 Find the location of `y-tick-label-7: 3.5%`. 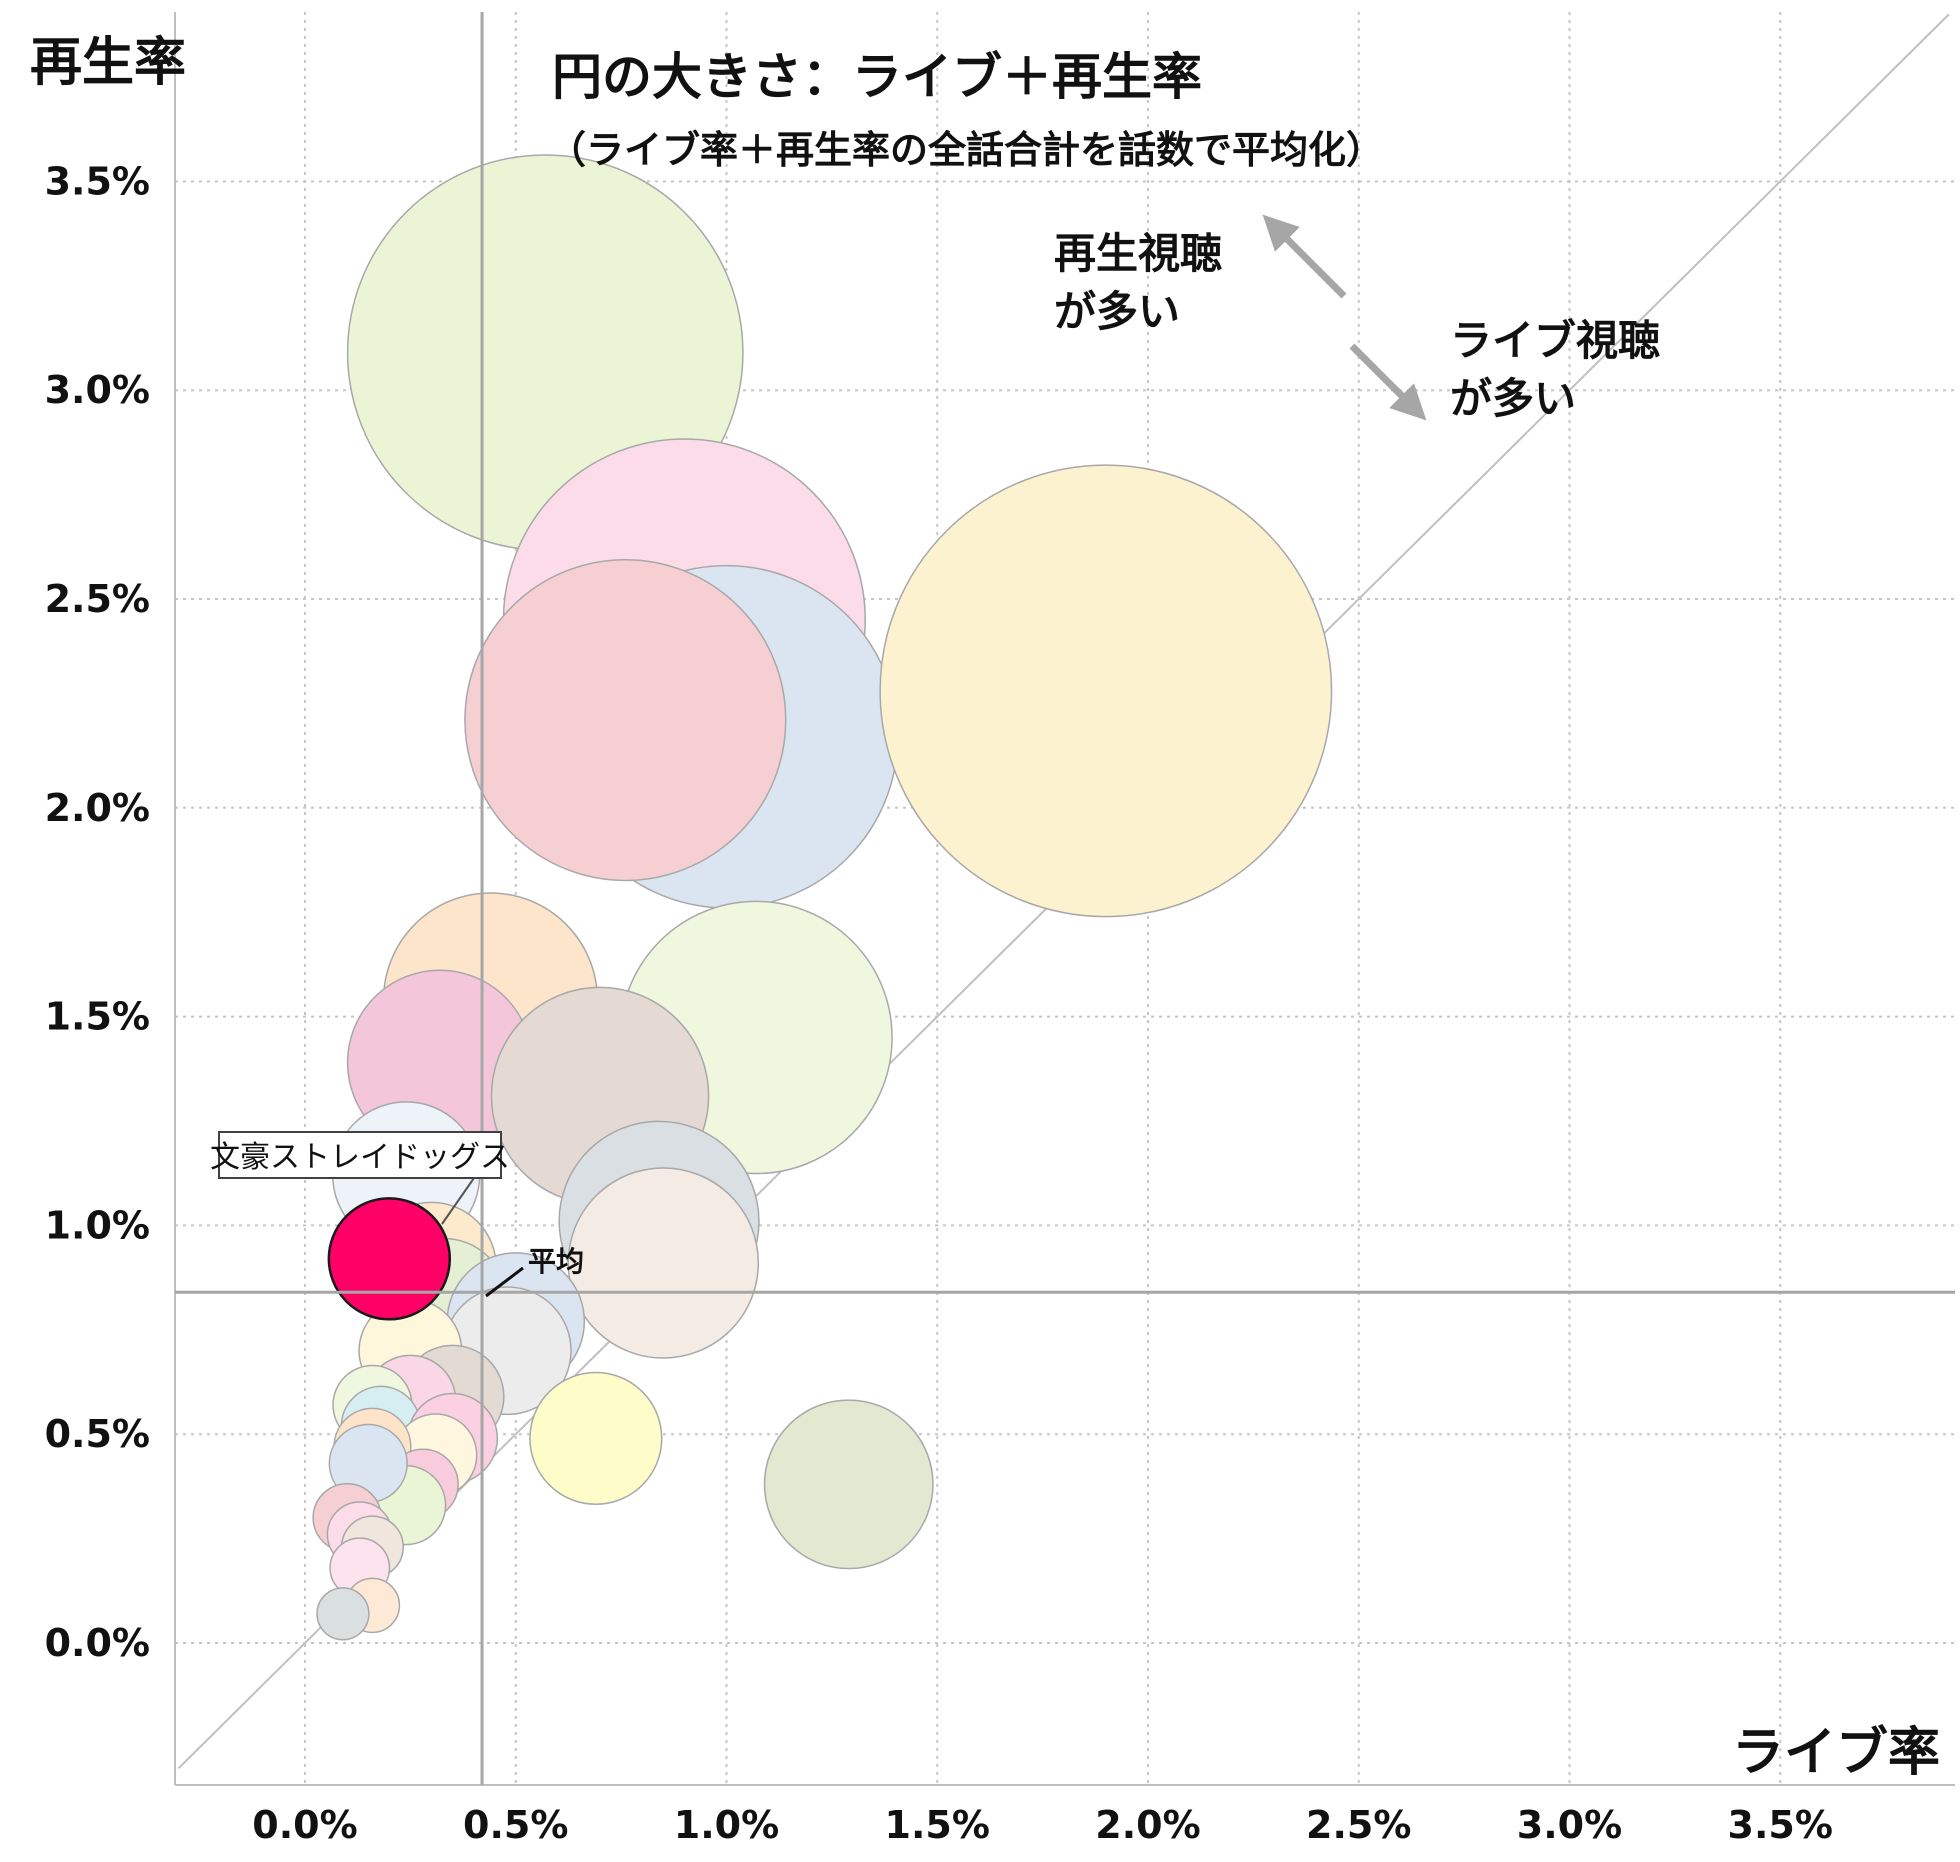

y-tick-label-7: 3.5% is located at coordinates (97, 181).